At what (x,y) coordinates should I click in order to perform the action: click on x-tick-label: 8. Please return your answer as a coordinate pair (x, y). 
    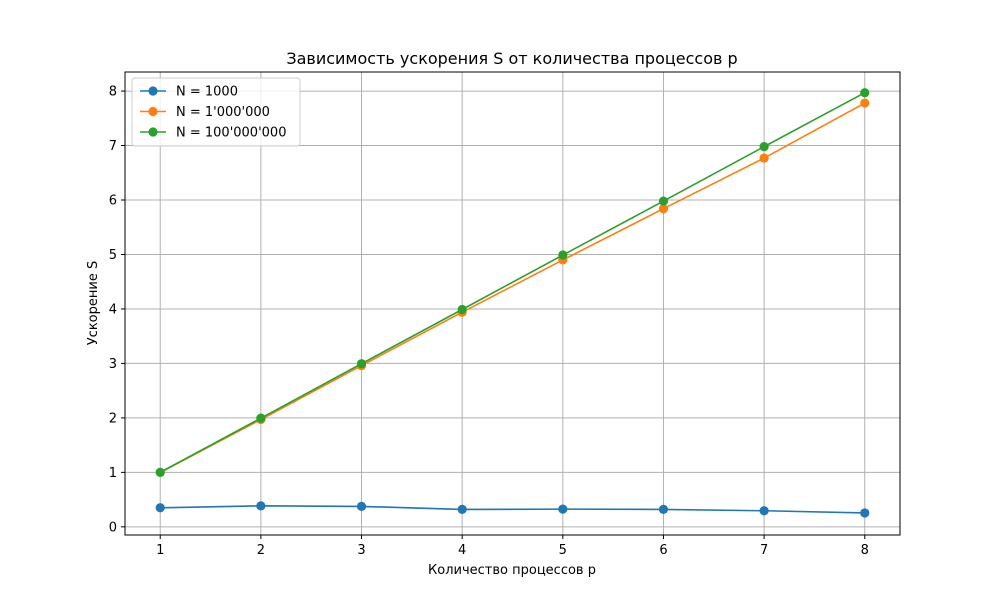
    Looking at the image, I should click on (865, 550).